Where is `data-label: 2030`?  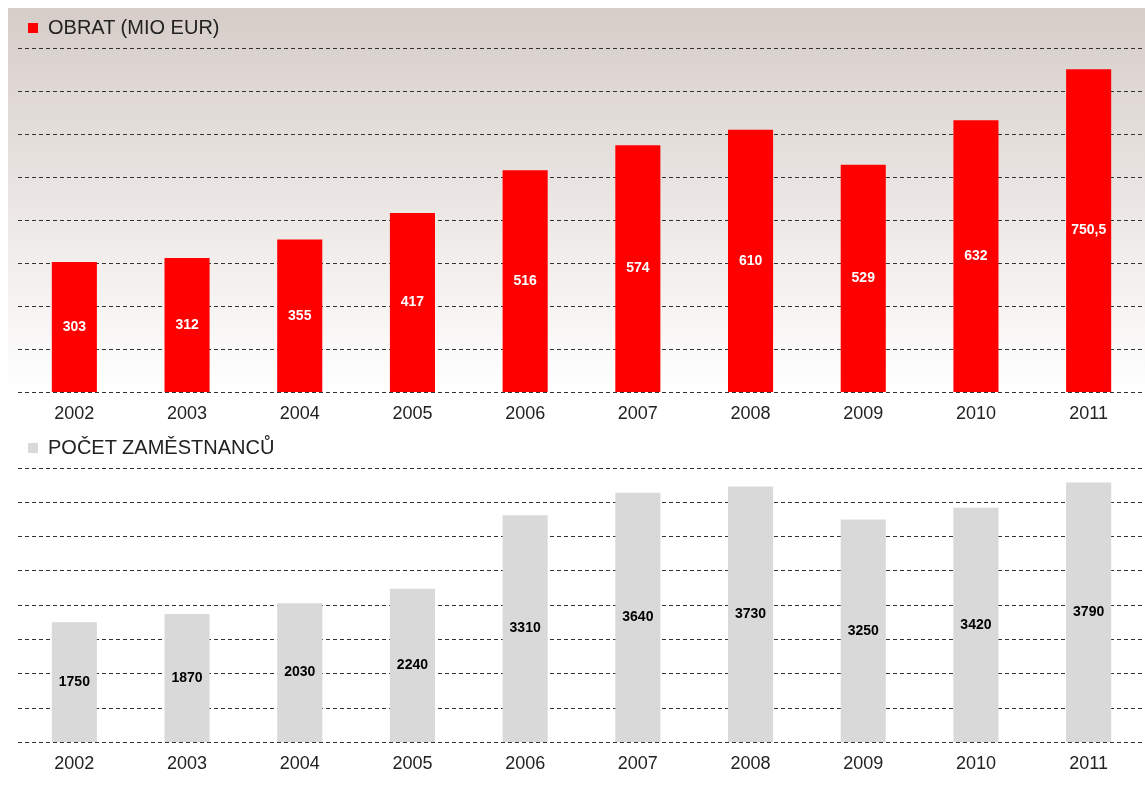
data-label: 2030 is located at coordinates (300, 671).